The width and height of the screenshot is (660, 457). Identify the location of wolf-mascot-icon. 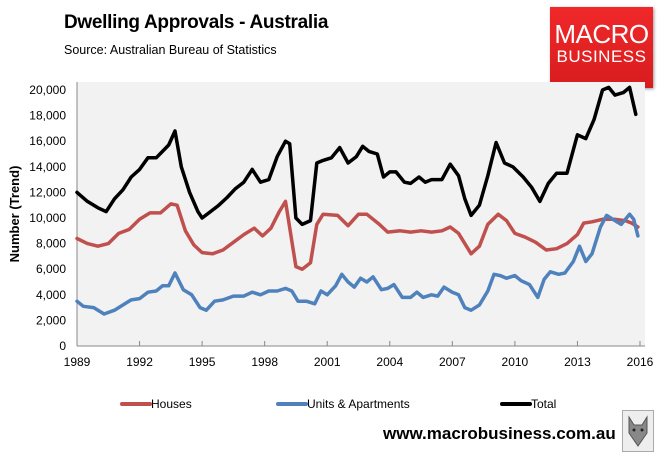
(638, 431).